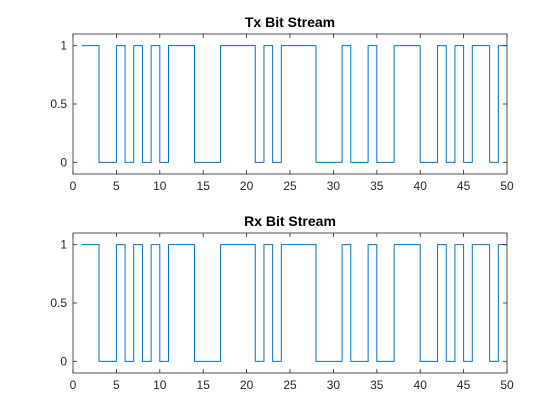  What do you see at coordinates (73, 186) in the screenshot?
I see `tx-x-tick-label-0: 0` at bounding box center [73, 186].